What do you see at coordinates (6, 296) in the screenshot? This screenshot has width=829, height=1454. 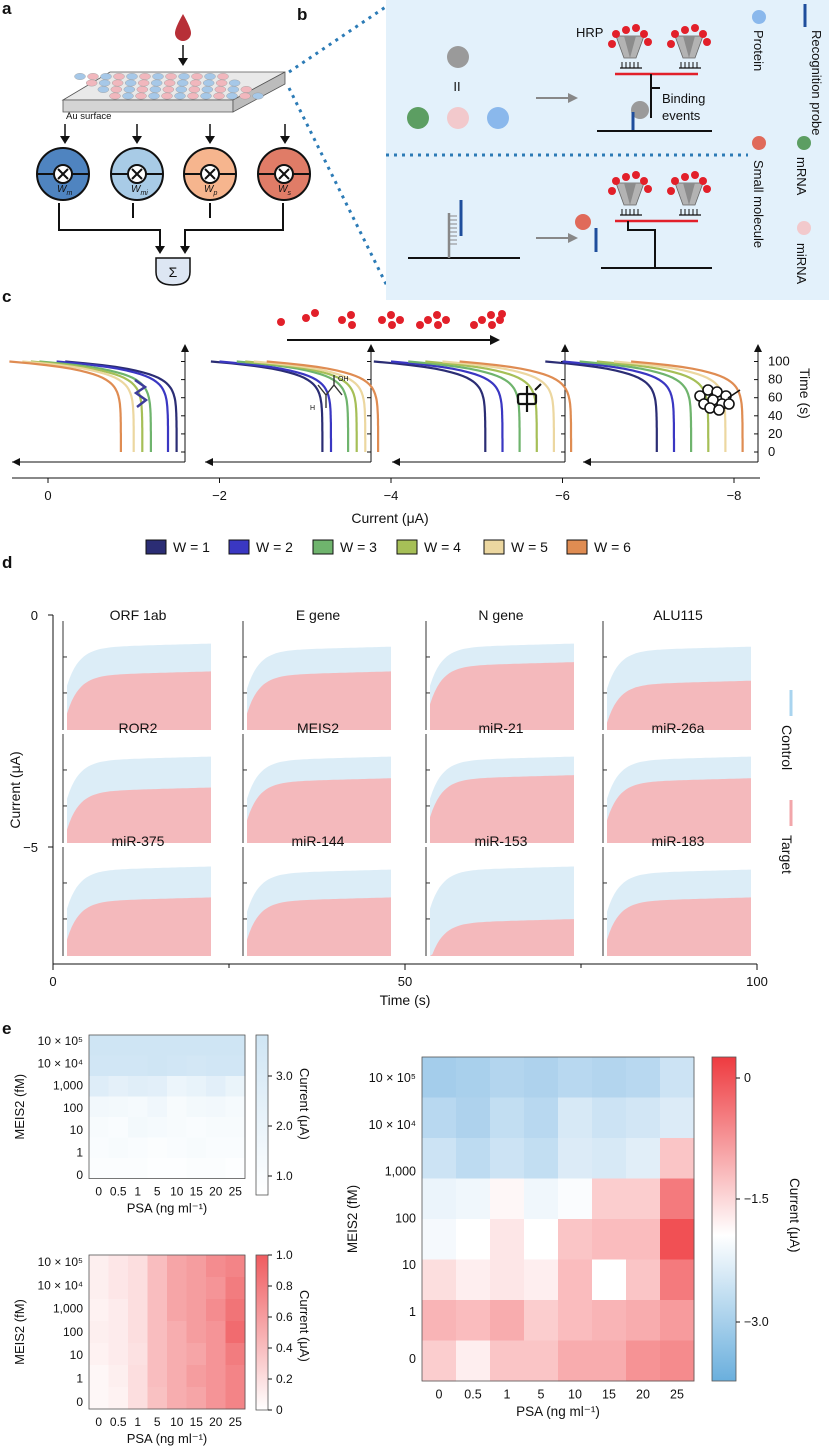 I see `panel-label-c: c` at bounding box center [6, 296].